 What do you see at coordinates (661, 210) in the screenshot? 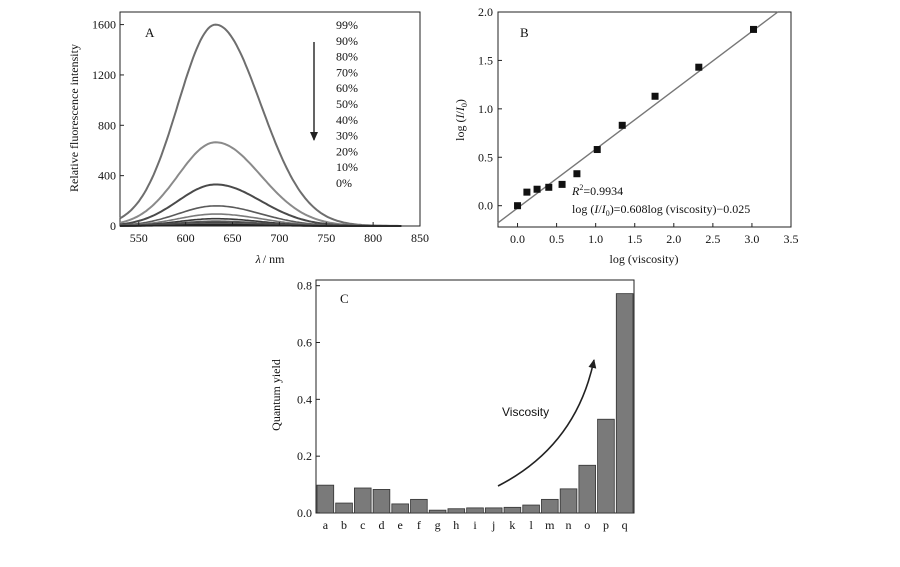
I see `panel-b-equation: log (I/I0)=0.608log (viscosity)−0.025` at bounding box center [661, 210].